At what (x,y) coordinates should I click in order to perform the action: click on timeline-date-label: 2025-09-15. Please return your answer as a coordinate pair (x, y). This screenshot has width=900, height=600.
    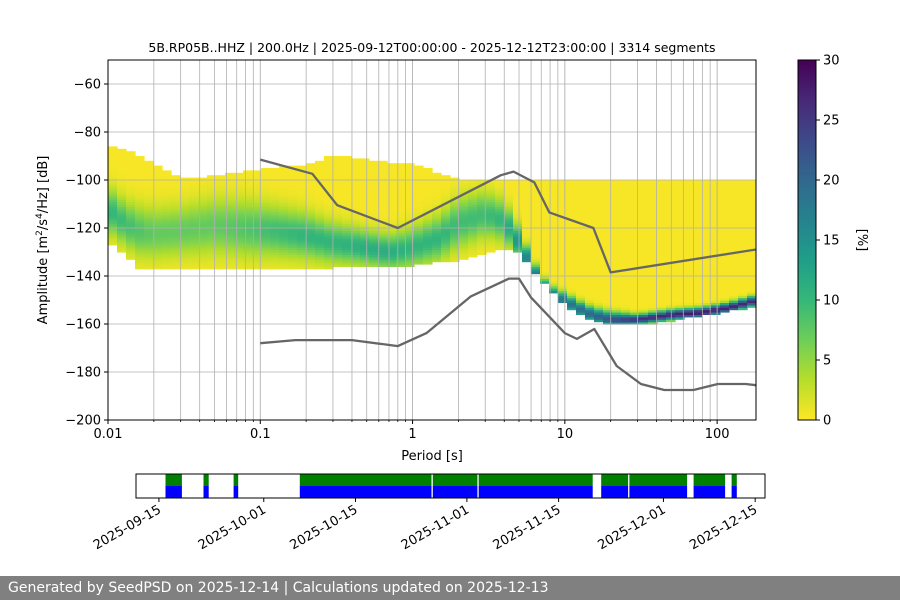
    Looking at the image, I should click on (127, 527).